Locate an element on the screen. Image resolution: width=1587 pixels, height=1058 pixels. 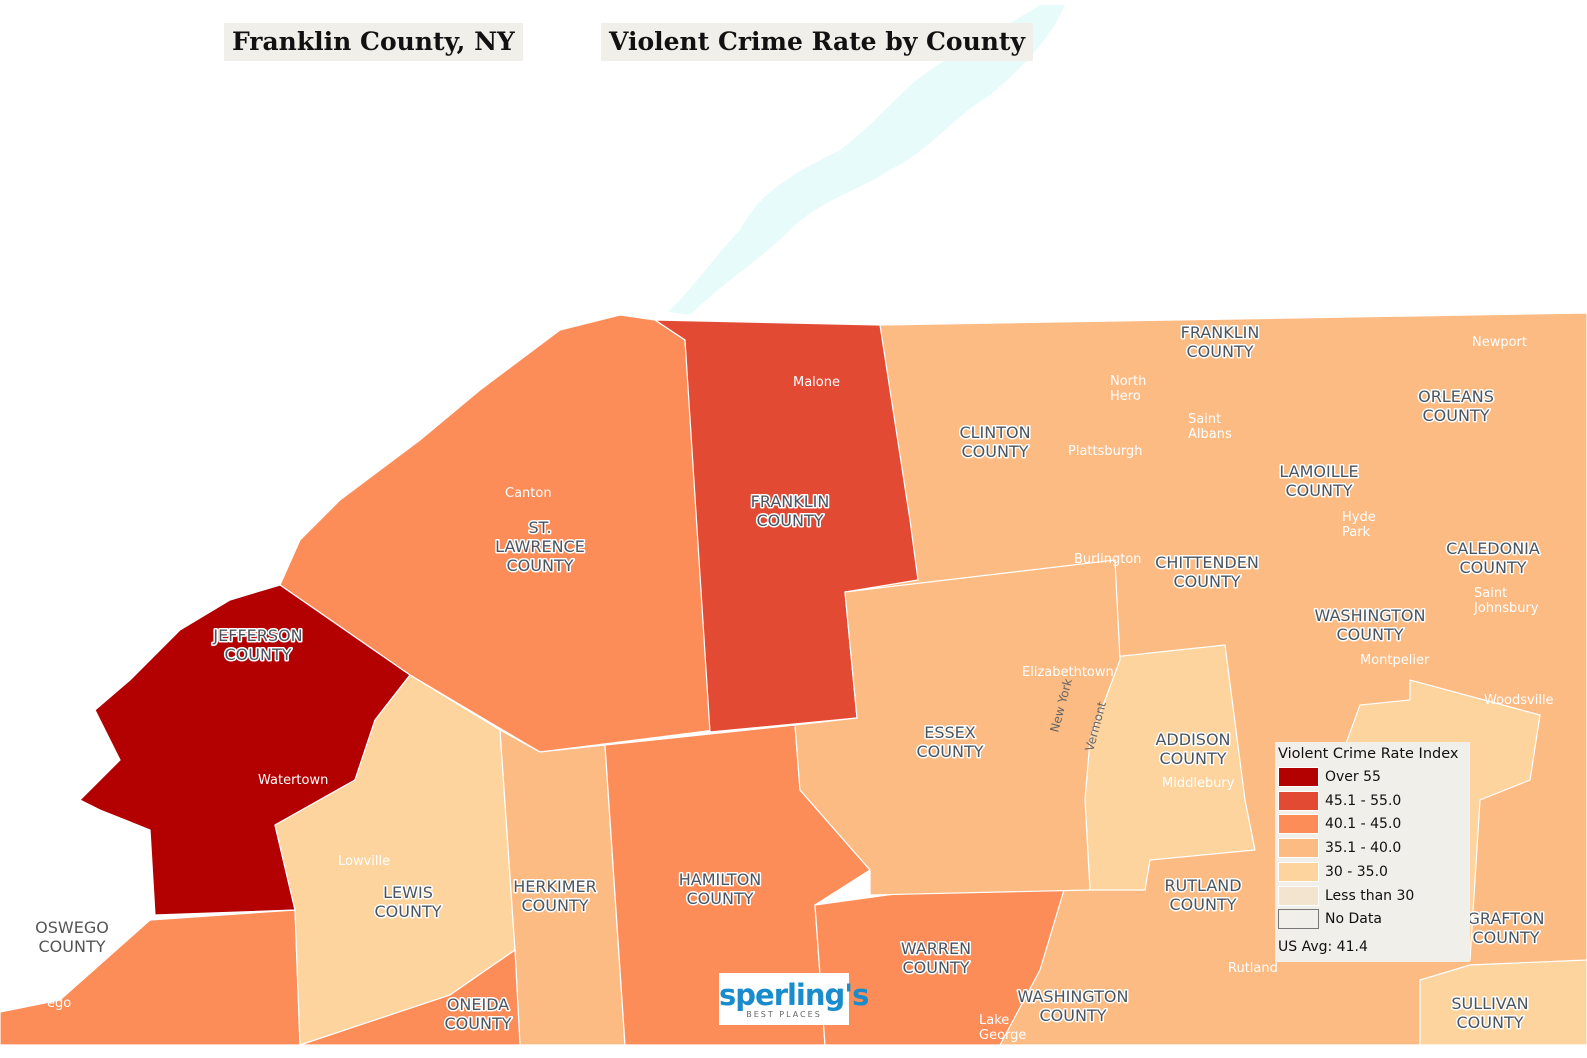
legend-item: Over 55 is located at coordinates (1329, 777).